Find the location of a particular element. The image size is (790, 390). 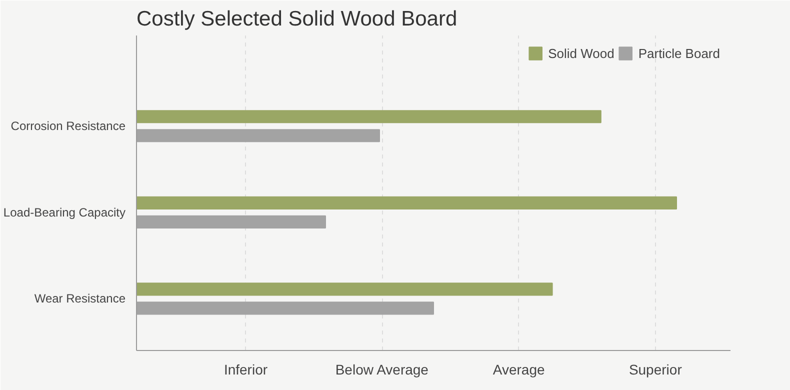

legend-label: Particle Board is located at coordinates (679, 53).